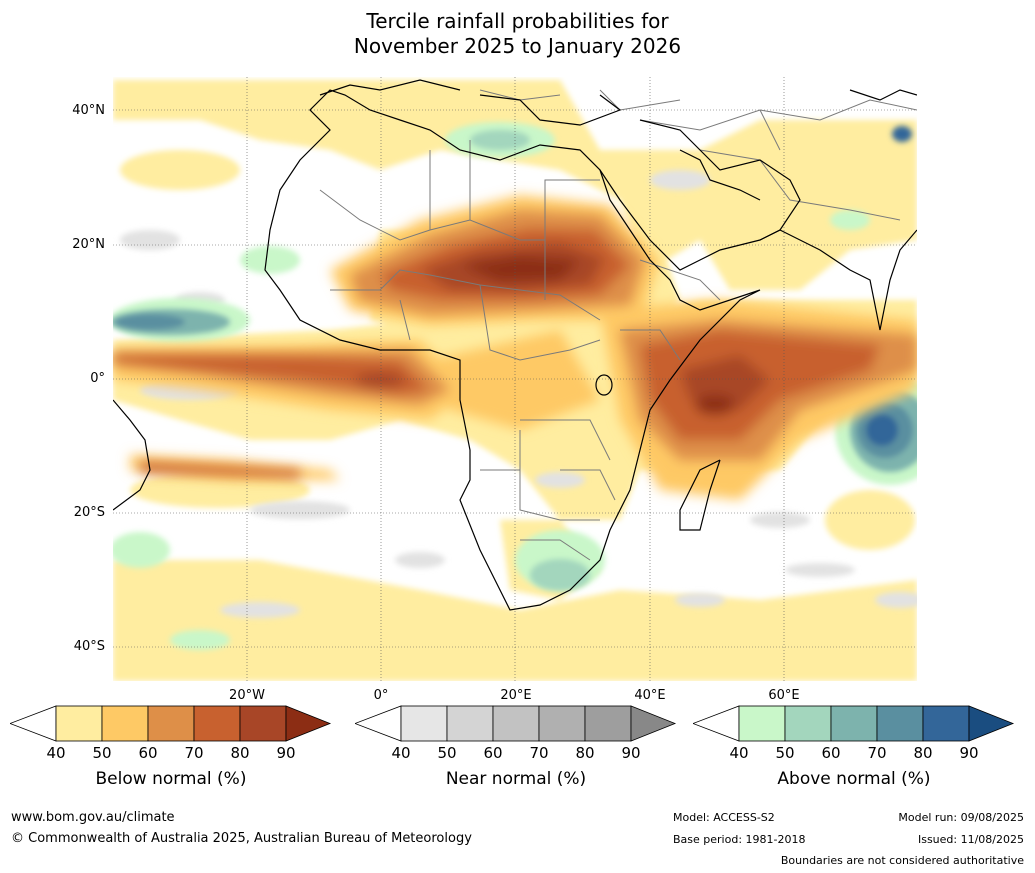 The width and height of the screenshot is (1035, 873). What do you see at coordinates (97, 378) in the screenshot?
I see `lat-label-0: 0°` at bounding box center [97, 378].